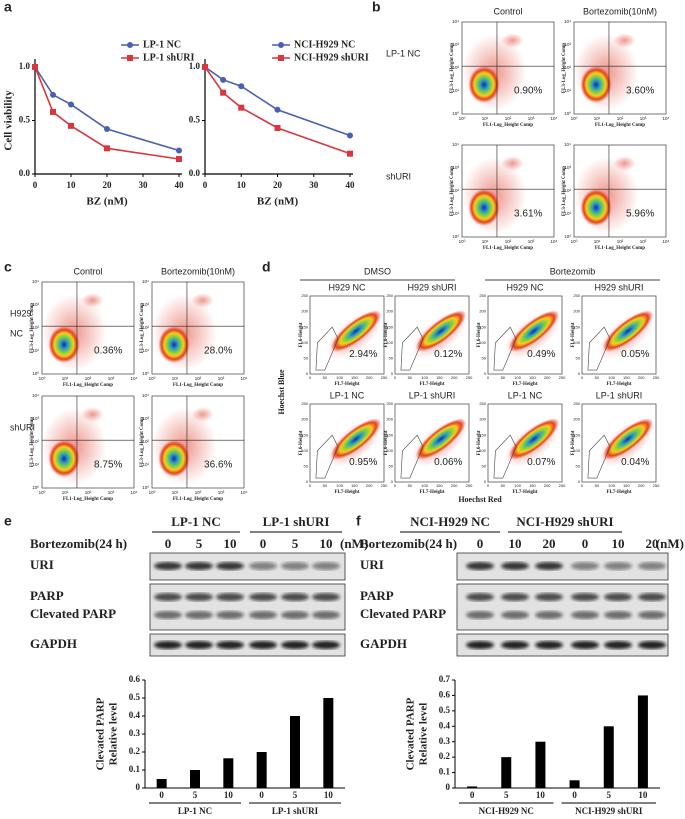 The height and width of the screenshot is (819, 685). I want to click on percentage: 8.75%, so click(108, 465).